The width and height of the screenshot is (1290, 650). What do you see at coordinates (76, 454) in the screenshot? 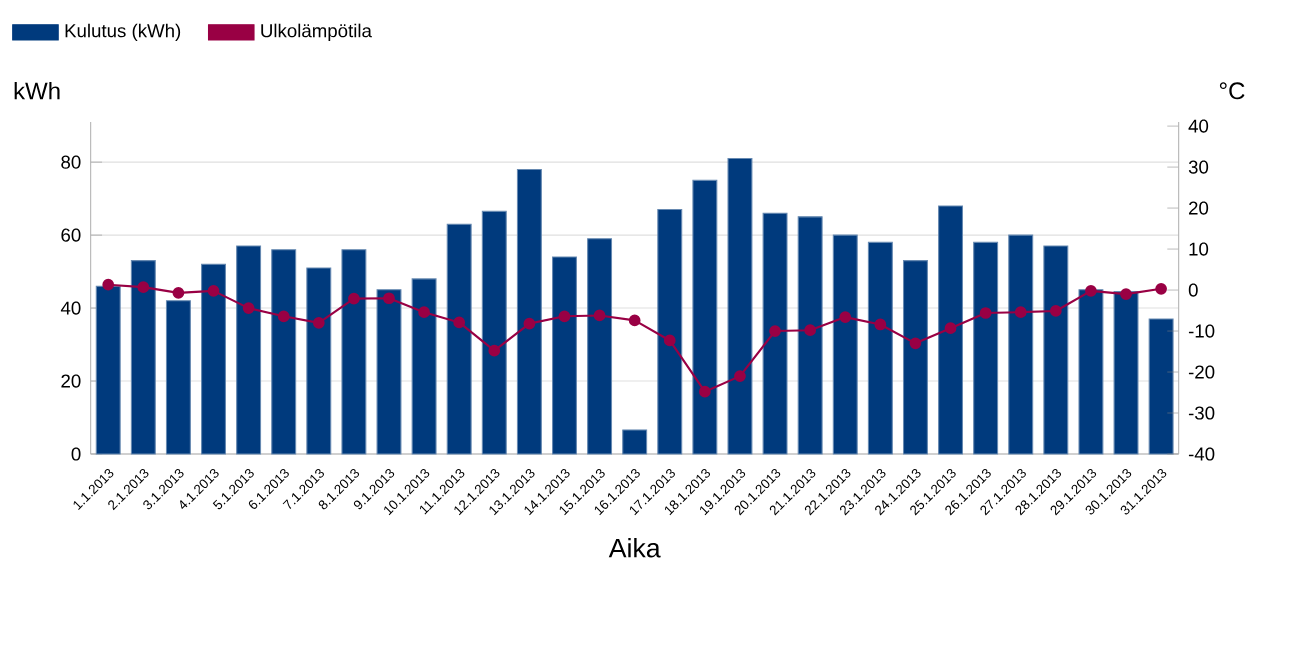
I see `y-tick-label: 0` at bounding box center [76, 454].